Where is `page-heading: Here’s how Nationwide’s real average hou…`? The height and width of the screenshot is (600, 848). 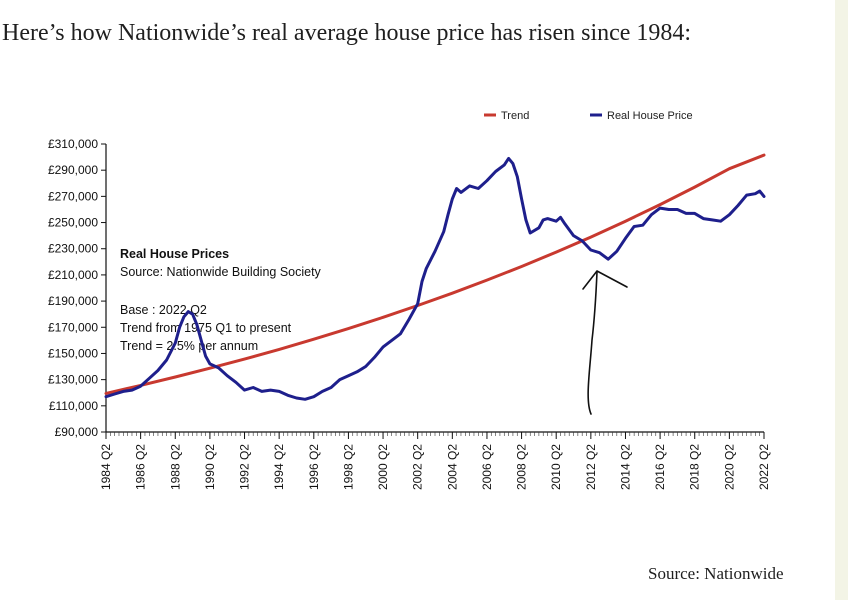 page-heading: Here’s how Nationwide’s real average hou… is located at coordinates (347, 33).